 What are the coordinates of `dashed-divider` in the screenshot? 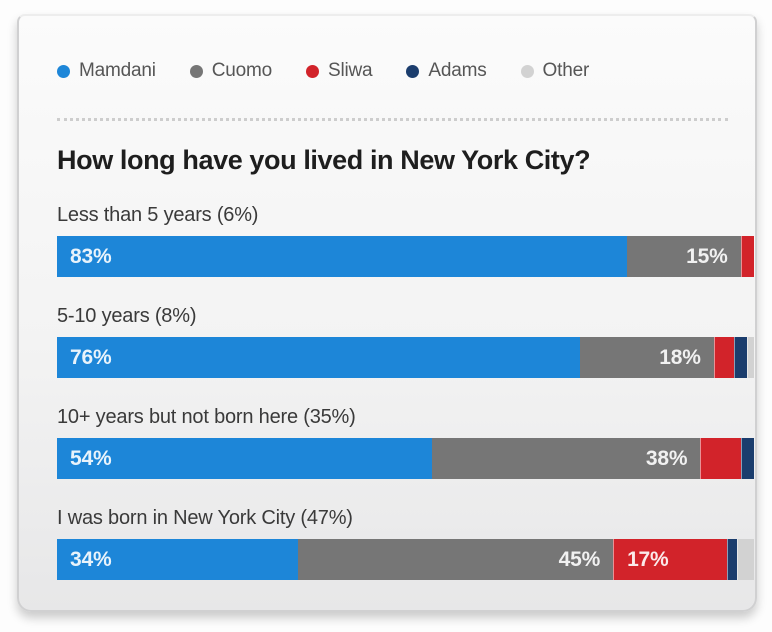 It's located at (392, 119).